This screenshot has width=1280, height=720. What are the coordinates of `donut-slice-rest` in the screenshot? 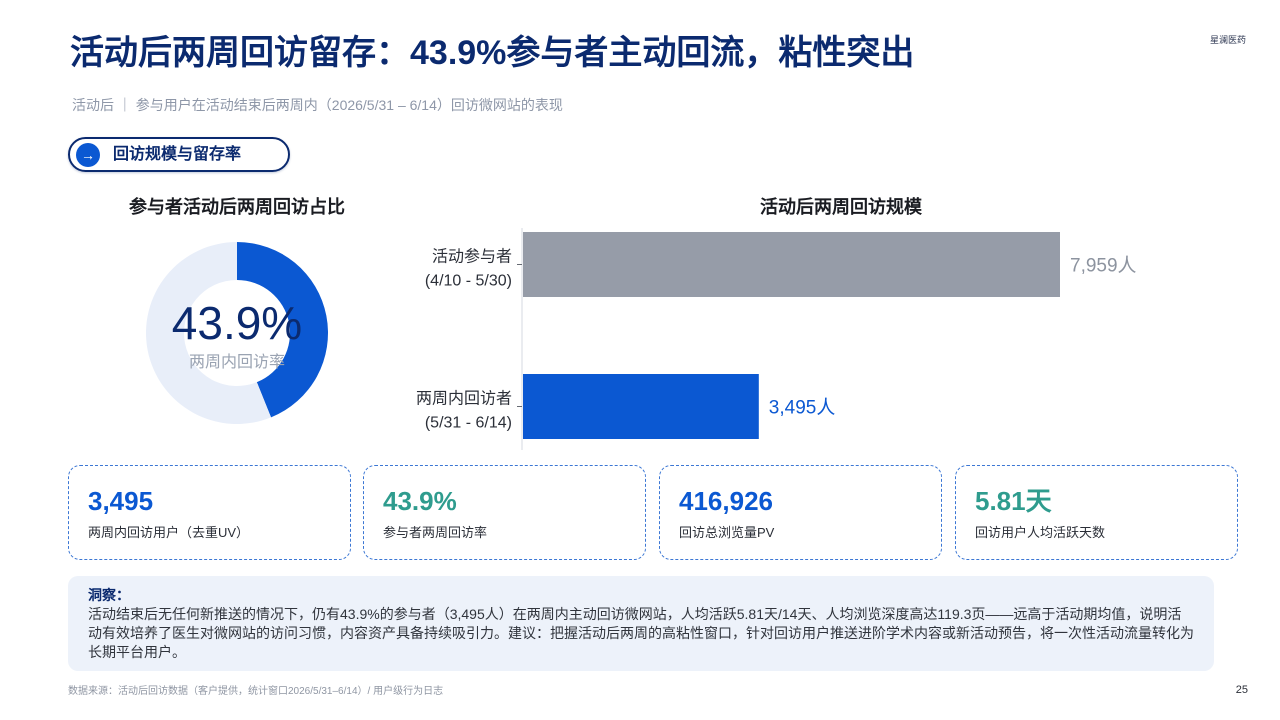 It's located at (209, 333).